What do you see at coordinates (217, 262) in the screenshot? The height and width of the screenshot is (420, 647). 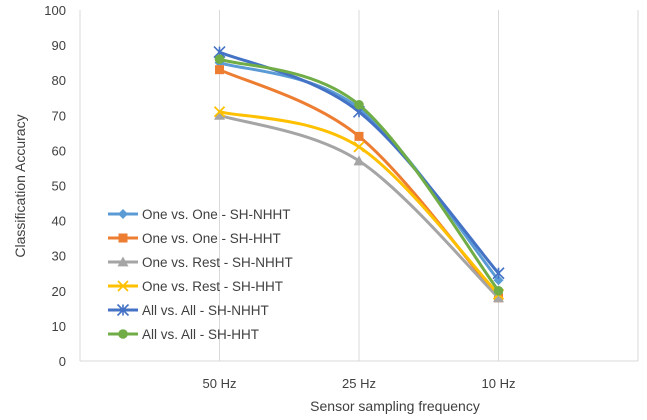 I see `legend-label: One vs. Rest - SH-NHHT` at bounding box center [217, 262].